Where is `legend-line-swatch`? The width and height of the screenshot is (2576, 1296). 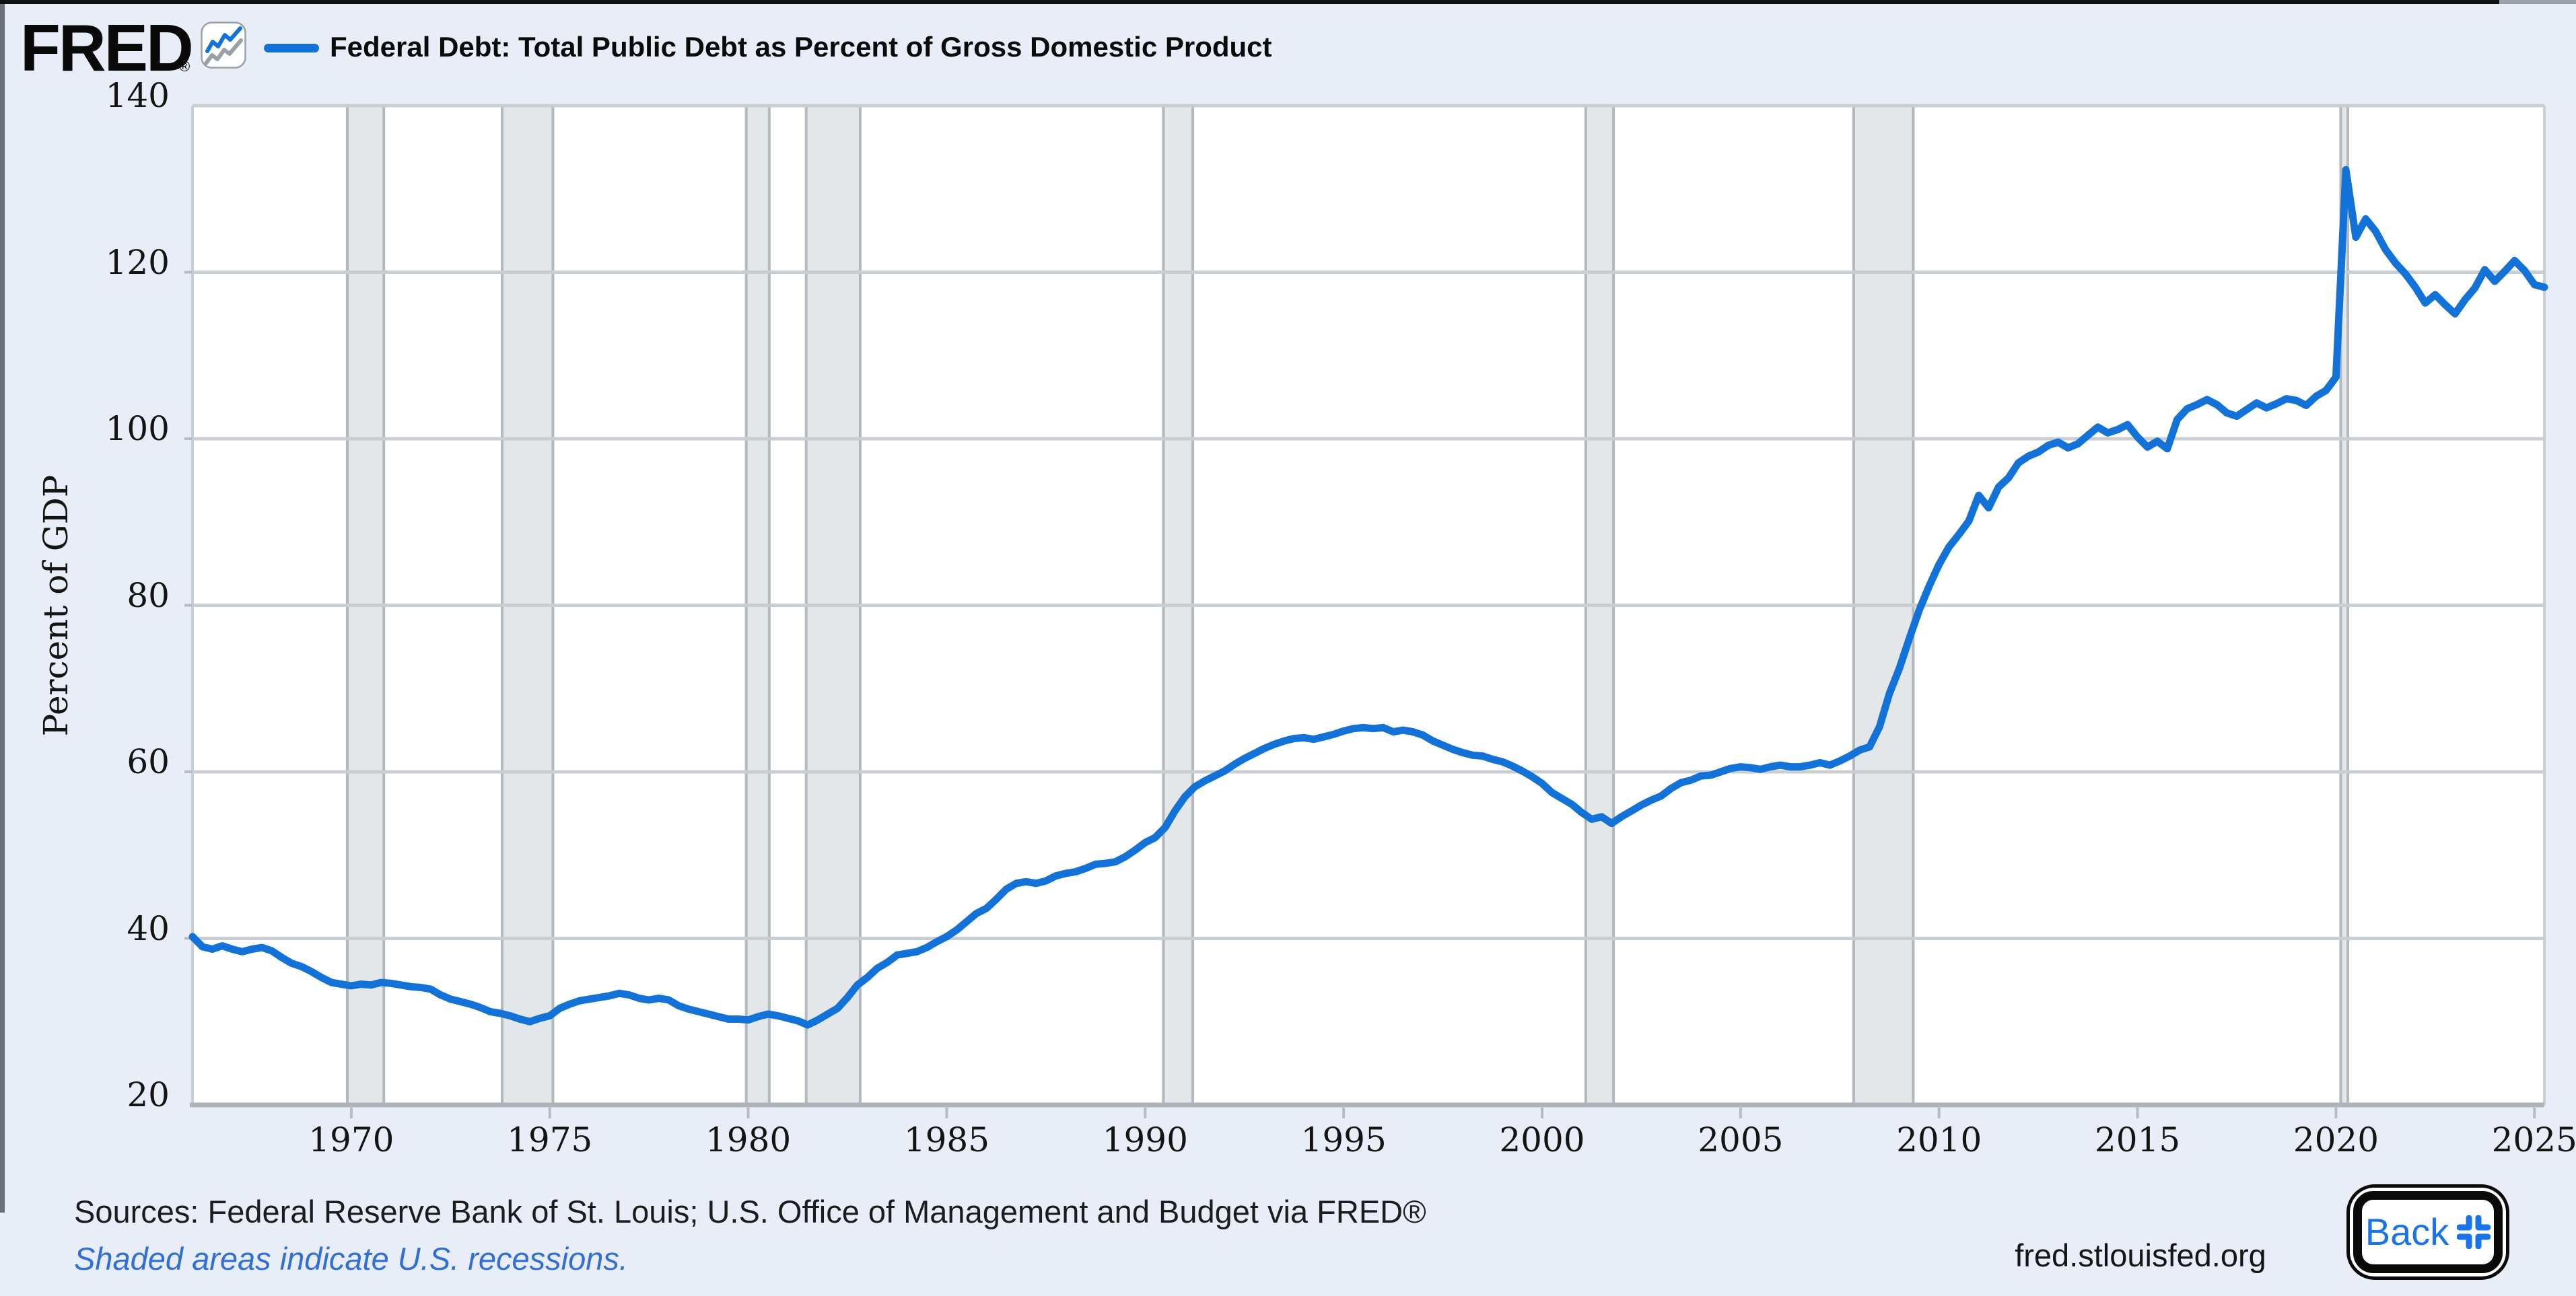
legend-line-swatch is located at coordinates (291, 48).